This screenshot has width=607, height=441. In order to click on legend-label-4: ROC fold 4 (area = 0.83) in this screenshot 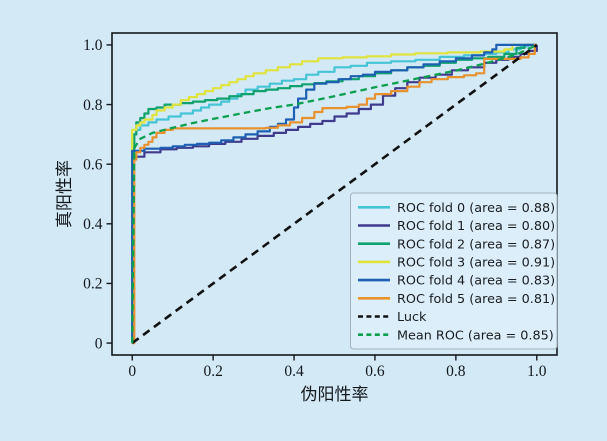, I will do `click(476, 281)`.